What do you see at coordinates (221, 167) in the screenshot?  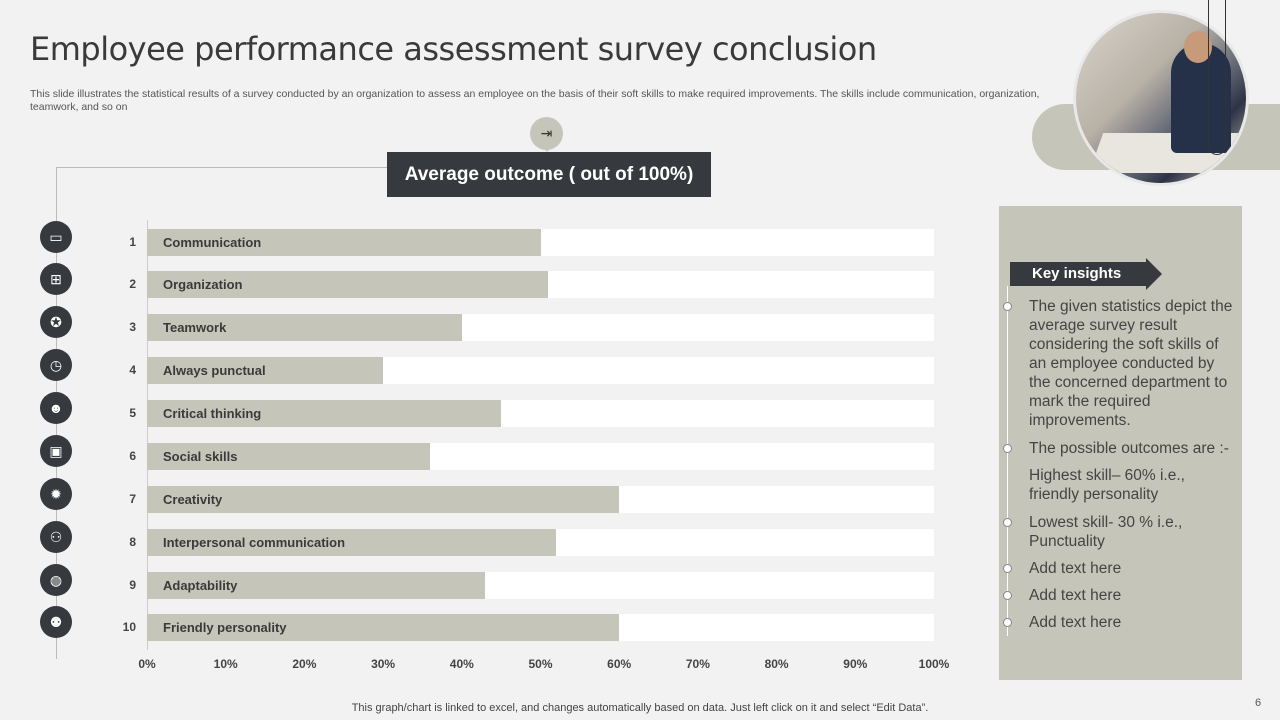 I see `connector-line` at bounding box center [221, 167].